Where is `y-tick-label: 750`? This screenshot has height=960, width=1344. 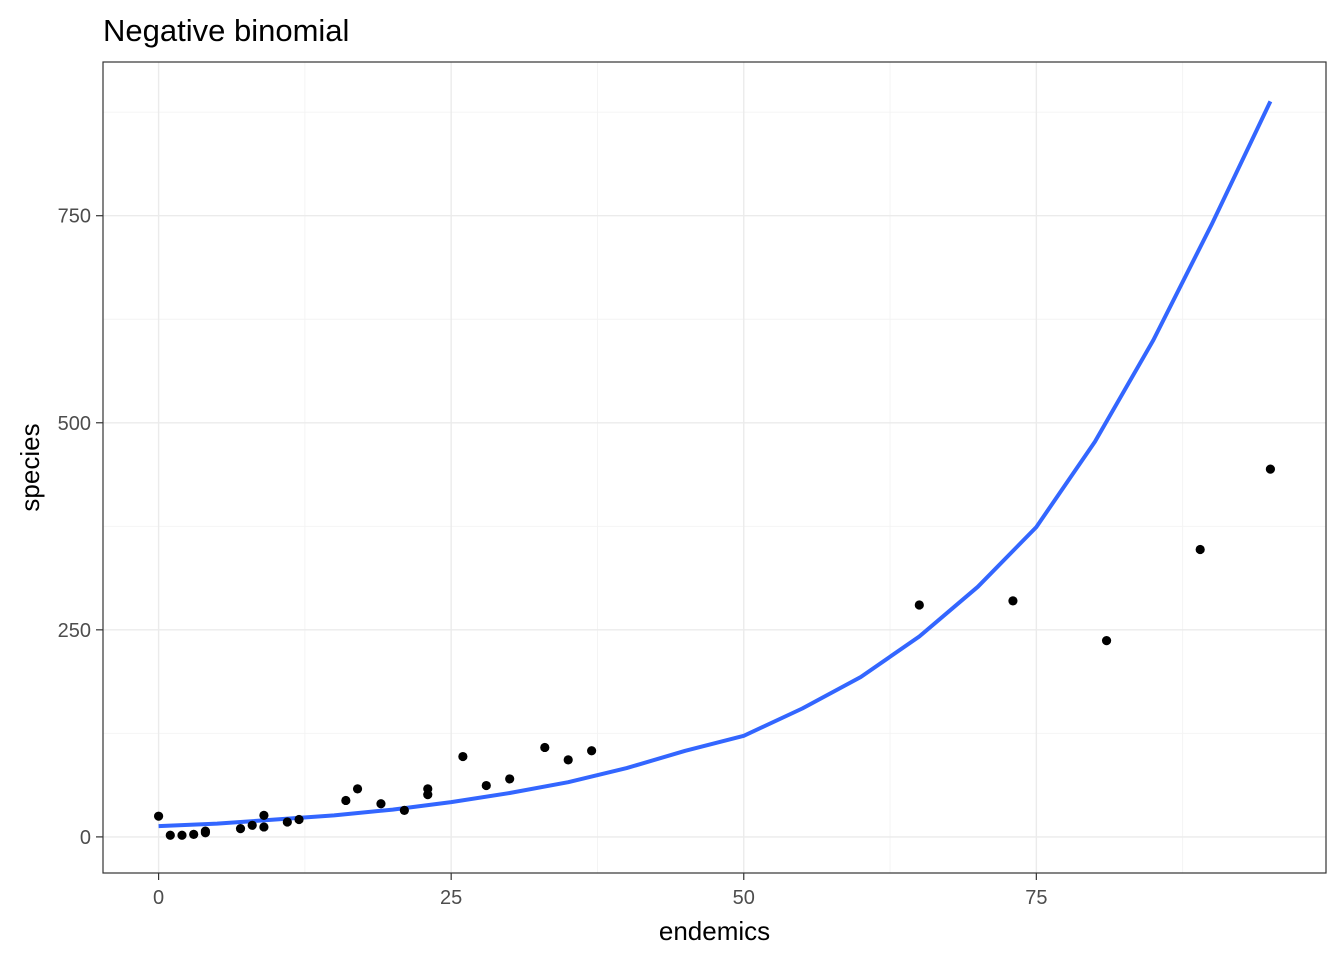 y-tick-label: 750 is located at coordinates (74, 217).